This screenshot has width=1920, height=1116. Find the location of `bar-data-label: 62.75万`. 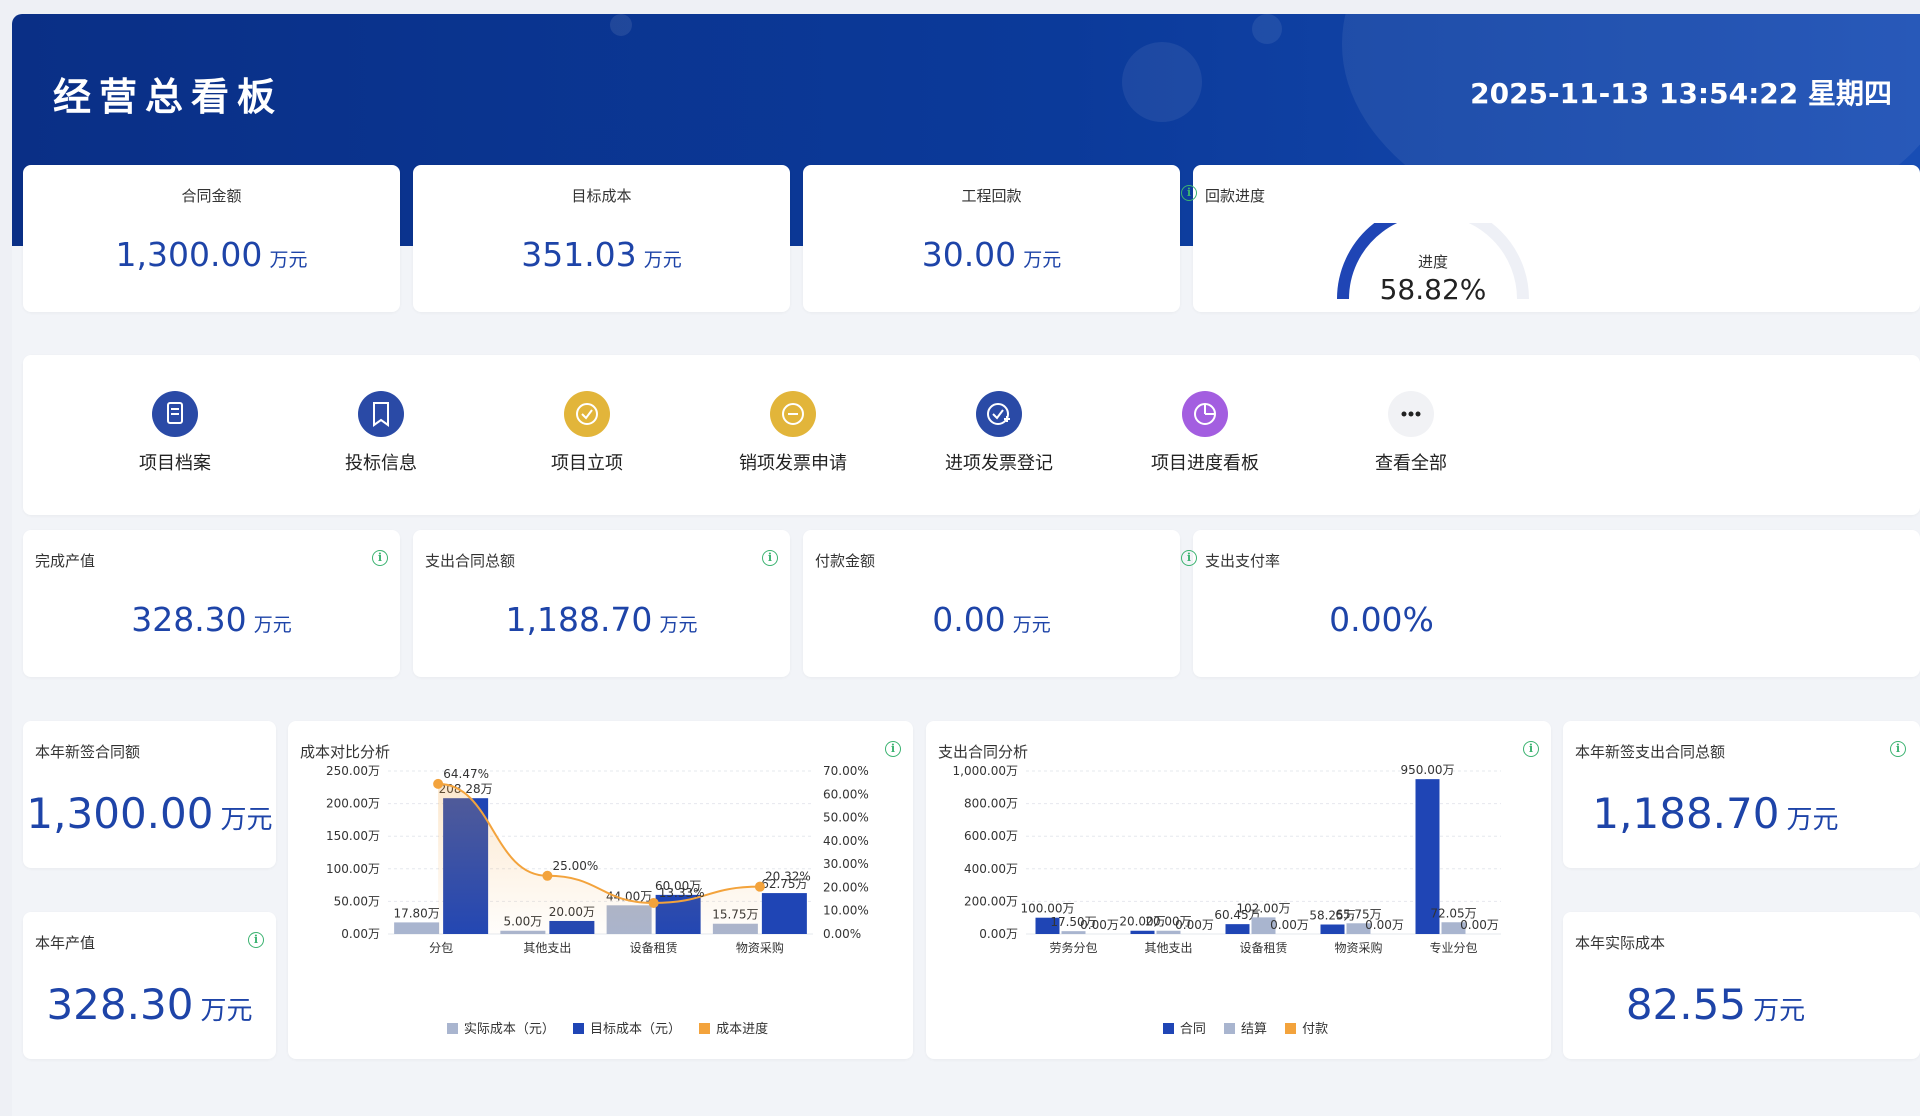

bar-data-label: 62.75万 is located at coordinates (784, 884).